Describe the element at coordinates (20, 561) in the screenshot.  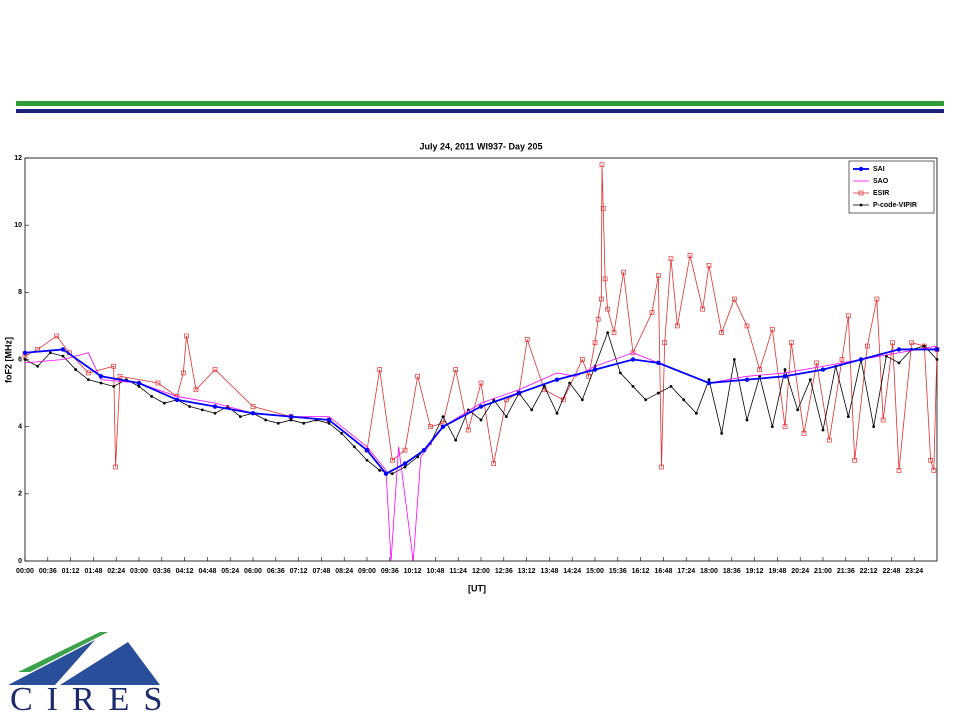
I see `y-tick-label: 0` at that location.